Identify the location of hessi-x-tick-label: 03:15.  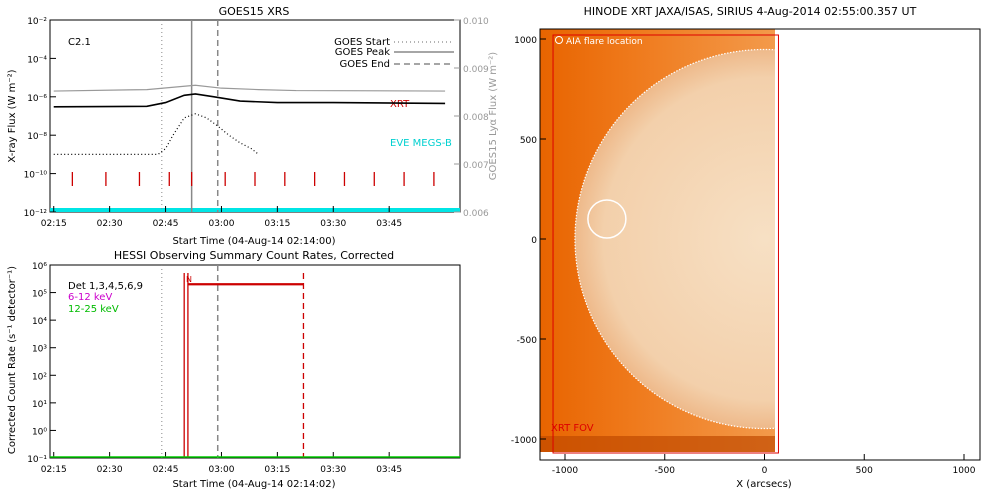
(277, 470).